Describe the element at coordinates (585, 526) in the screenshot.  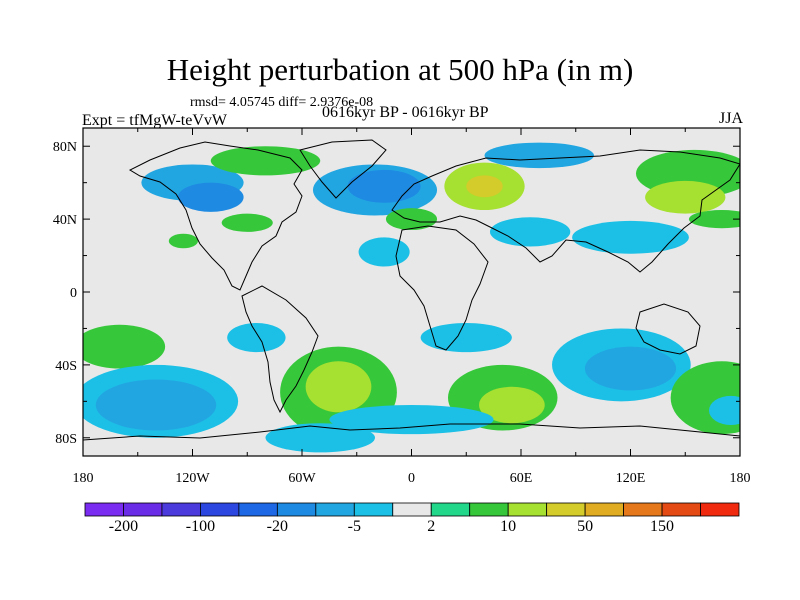
I see `colorbar-label: 50` at that location.